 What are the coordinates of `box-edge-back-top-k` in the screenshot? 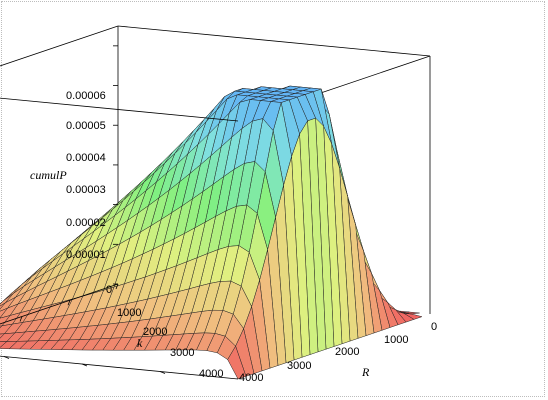 It's located at (274, 41).